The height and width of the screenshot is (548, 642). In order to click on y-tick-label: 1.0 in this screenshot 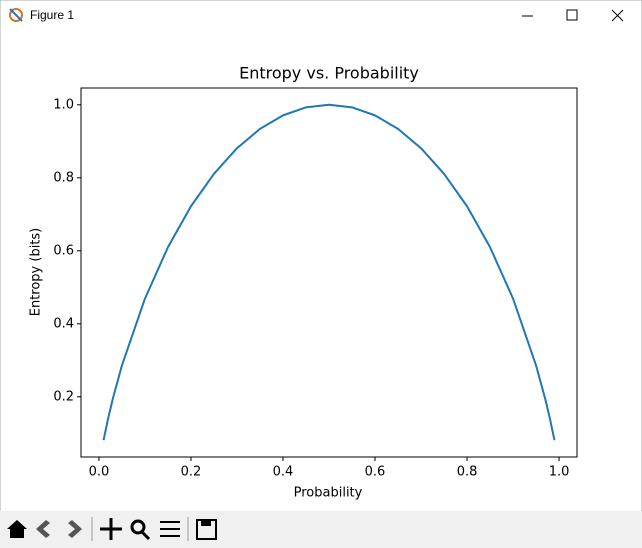, I will do `click(63, 104)`.